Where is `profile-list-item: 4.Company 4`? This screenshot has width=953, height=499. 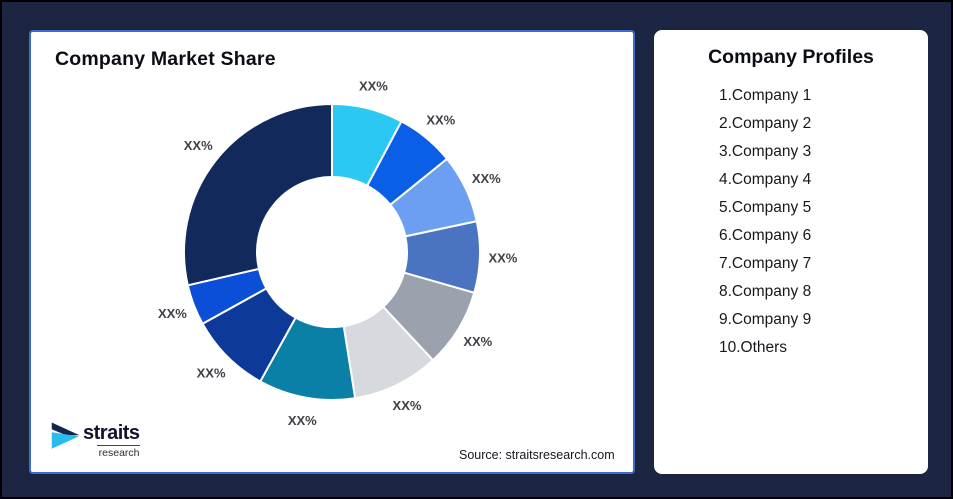 profile-list-item: 4.Company 4 is located at coordinates (765, 179).